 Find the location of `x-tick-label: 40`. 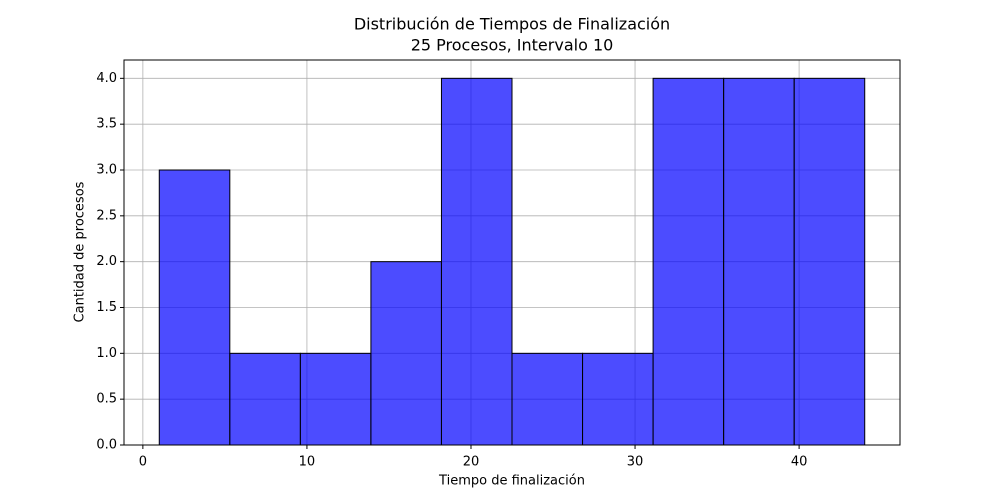

x-tick-label: 40 is located at coordinates (799, 462).